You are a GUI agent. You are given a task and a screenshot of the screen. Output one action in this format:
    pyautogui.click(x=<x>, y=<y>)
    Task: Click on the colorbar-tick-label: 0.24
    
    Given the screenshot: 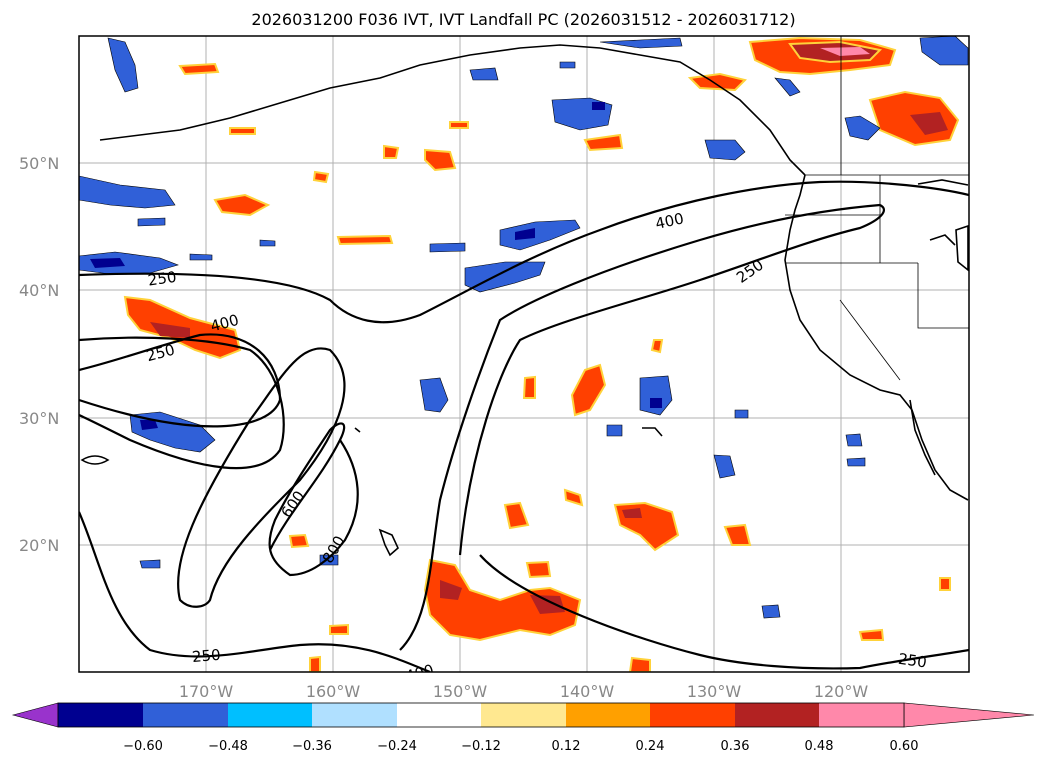 What is the action you would take?
    pyautogui.click(x=650, y=746)
    